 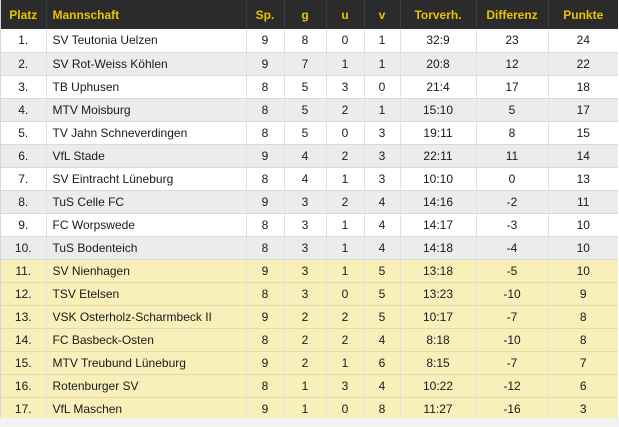 What do you see at coordinates (583, 179) in the screenshot?
I see `cell-points: 13` at bounding box center [583, 179].